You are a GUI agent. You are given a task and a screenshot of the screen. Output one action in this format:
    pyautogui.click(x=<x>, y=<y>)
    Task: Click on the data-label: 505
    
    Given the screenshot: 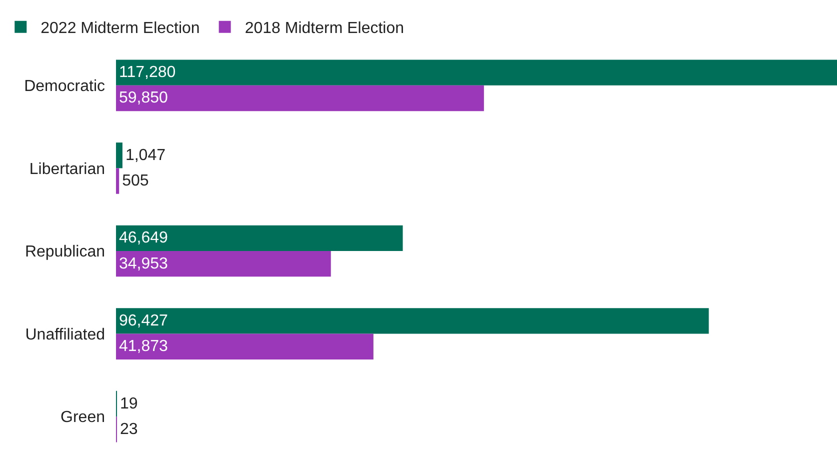 What is the action you would take?
    pyautogui.click(x=135, y=181)
    